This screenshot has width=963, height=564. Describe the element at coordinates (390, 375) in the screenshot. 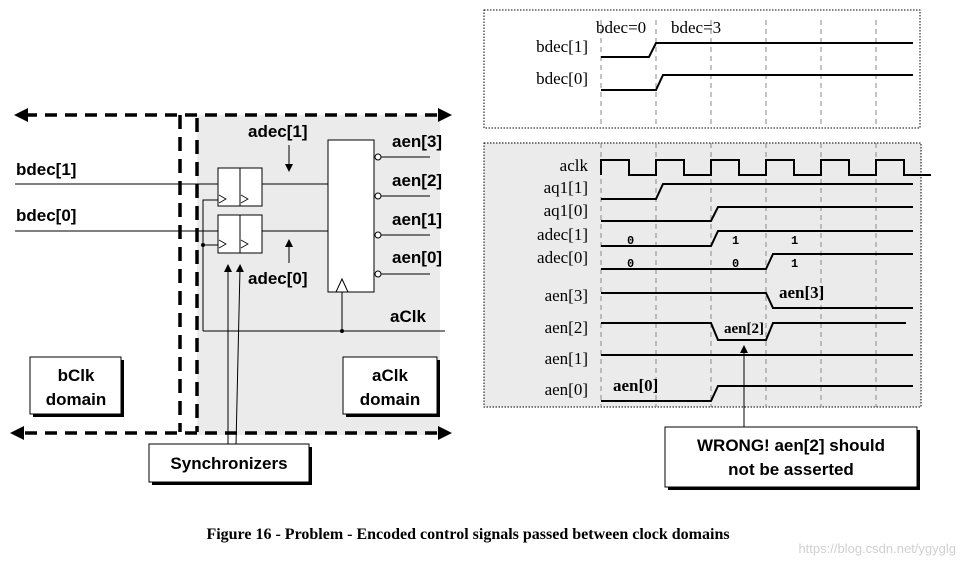

I see `svg-text: aClk` at that location.